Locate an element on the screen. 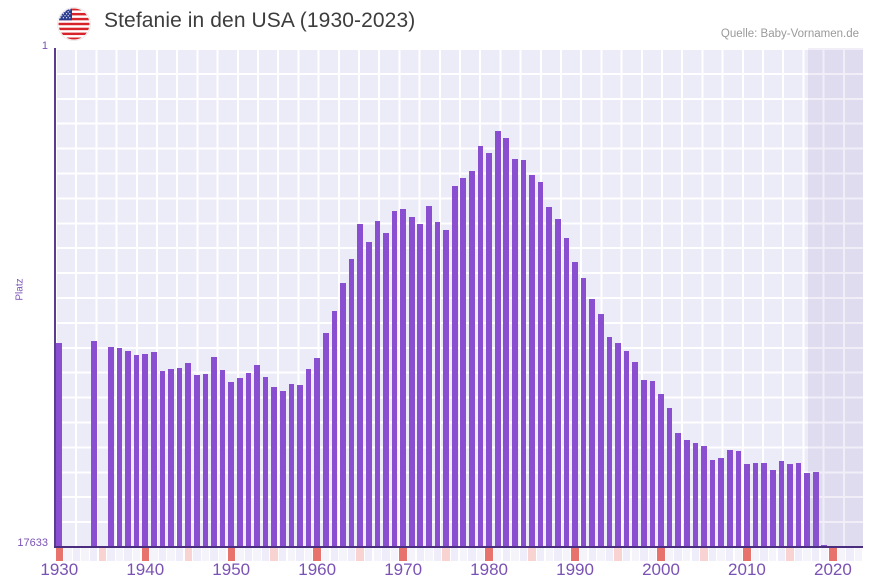  bar-1969 is located at coordinates (394, 378).